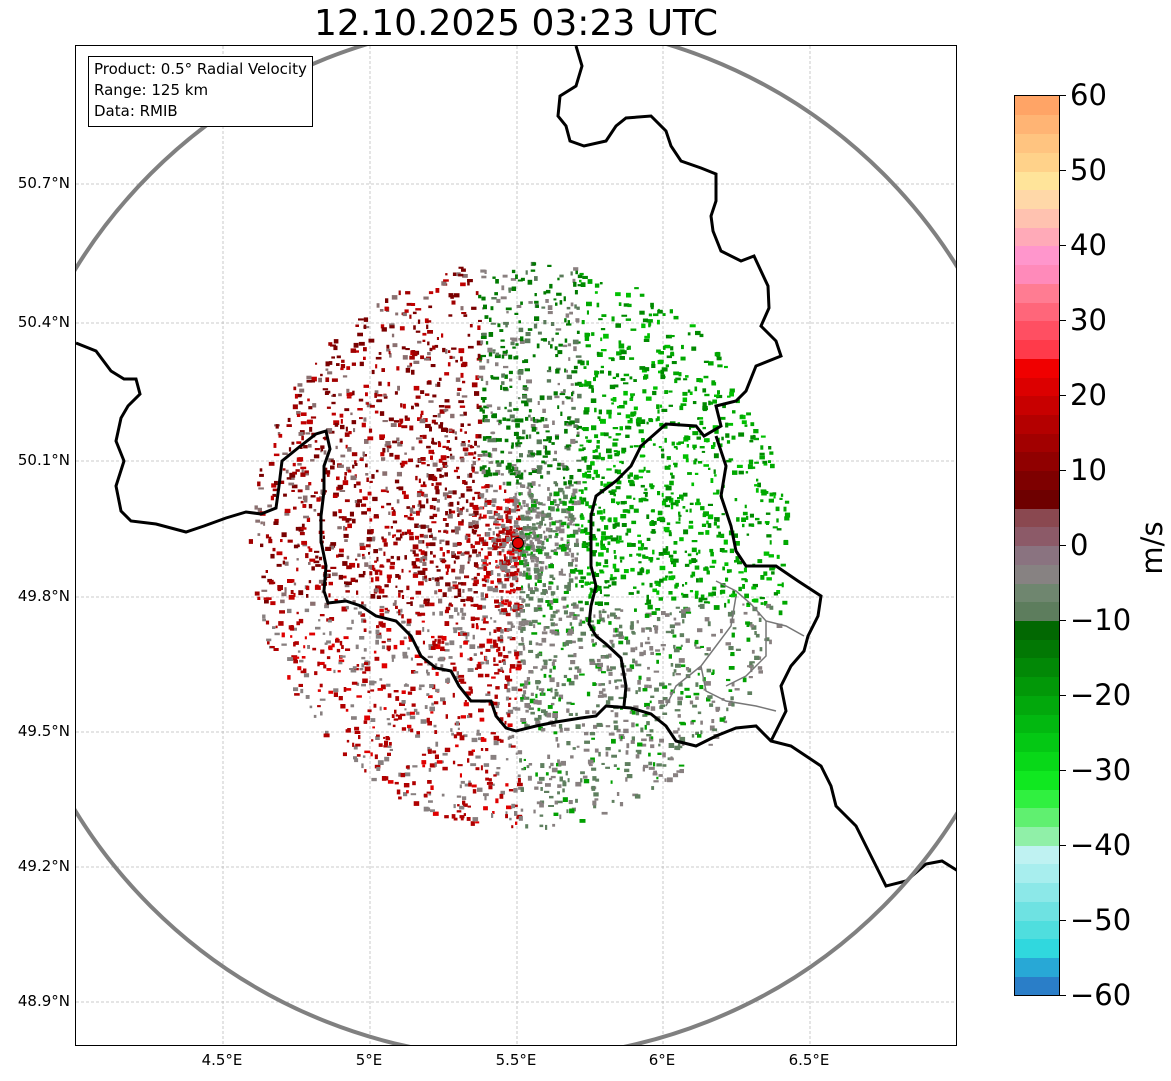  Describe the element at coordinates (1101, 845) in the screenshot. I see `colorbar-tick-label: −40` at that location.